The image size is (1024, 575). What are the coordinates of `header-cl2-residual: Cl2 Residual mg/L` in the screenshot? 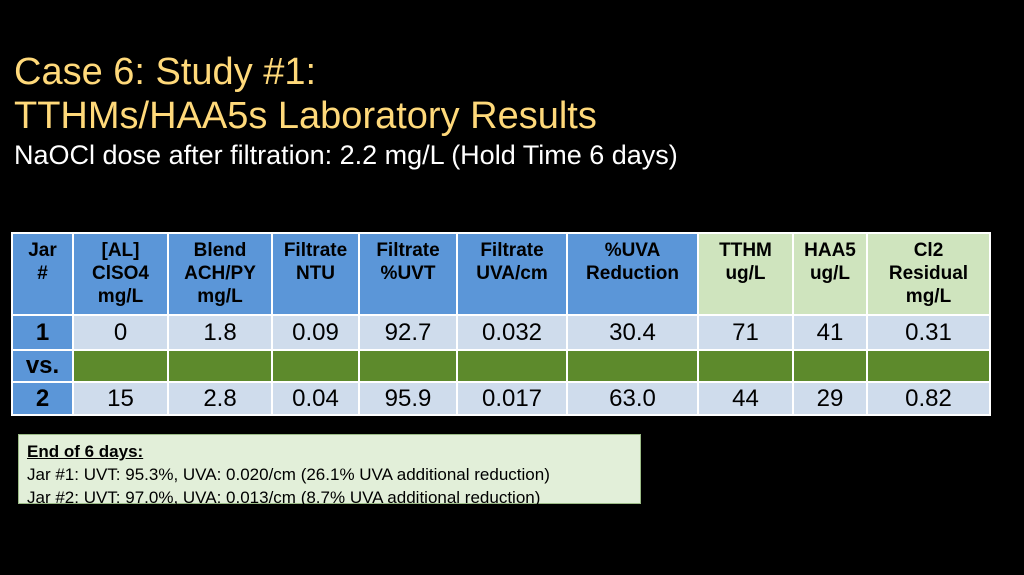 It's located at (928, 274).